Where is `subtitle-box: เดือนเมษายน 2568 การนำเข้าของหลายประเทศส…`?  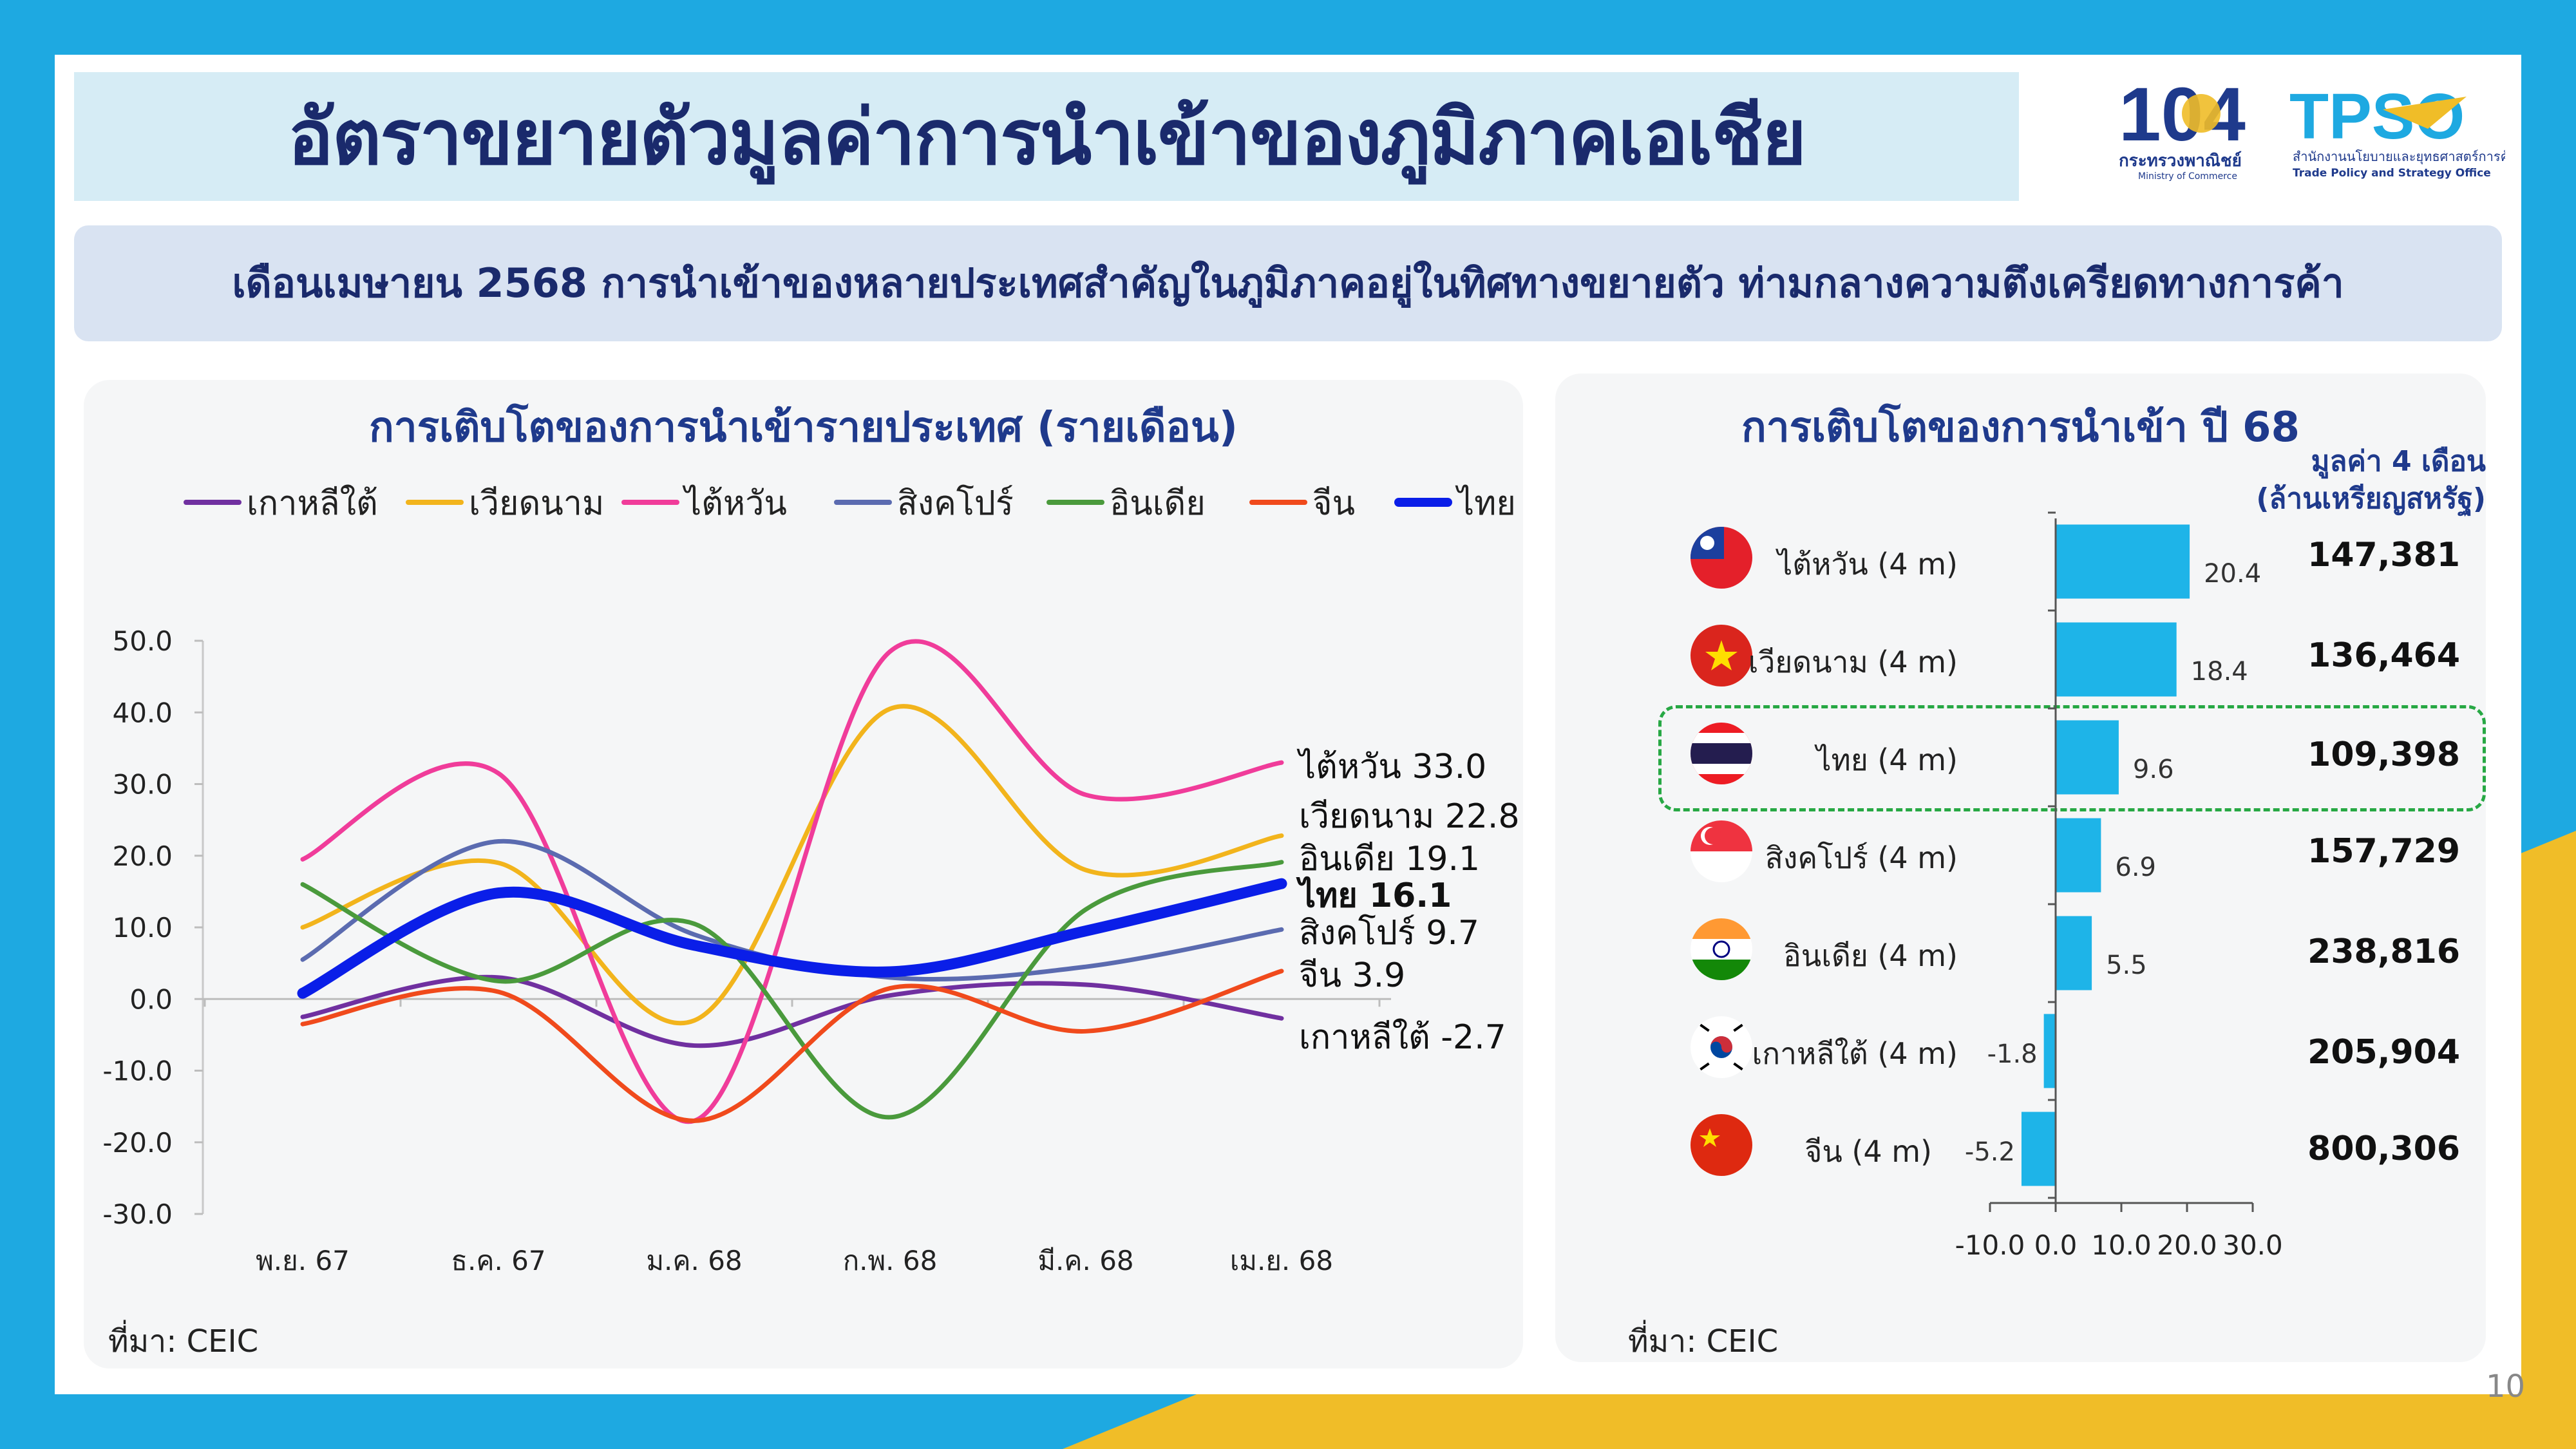 subtitle-box: เดือนเมษายน 2568 การนำเข้าของหลายประเทศส… is located at coordinates (1288, 283).